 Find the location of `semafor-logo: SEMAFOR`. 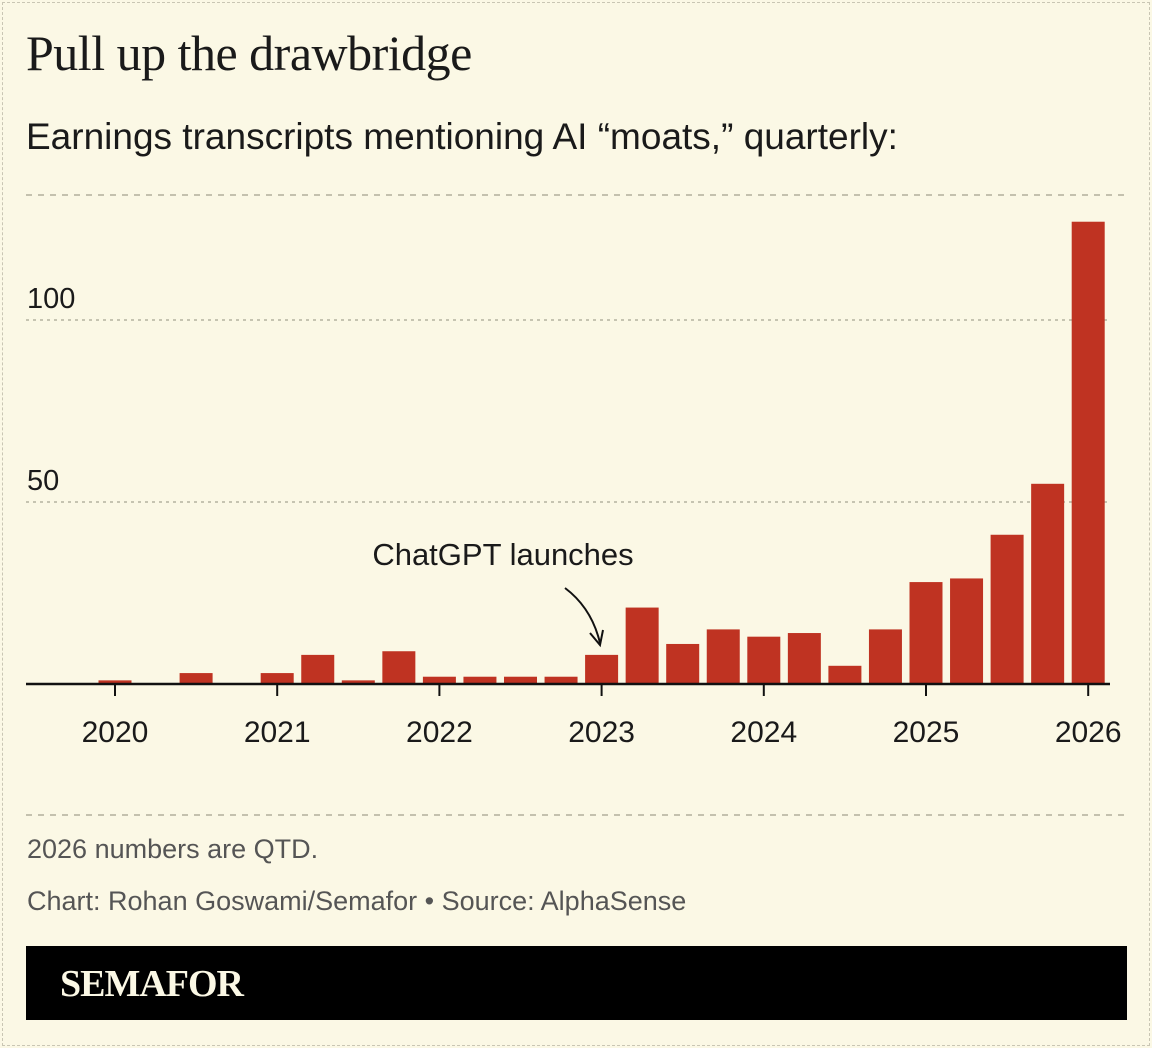

semafor-logo: SEMAFOR is located at coordinates (152, 984).